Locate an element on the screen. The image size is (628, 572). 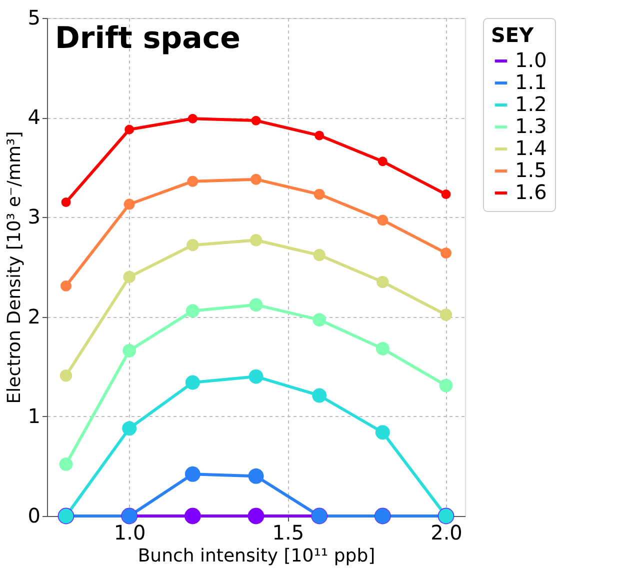
y-tick-label: 2 is located at coordinates (34, 316).